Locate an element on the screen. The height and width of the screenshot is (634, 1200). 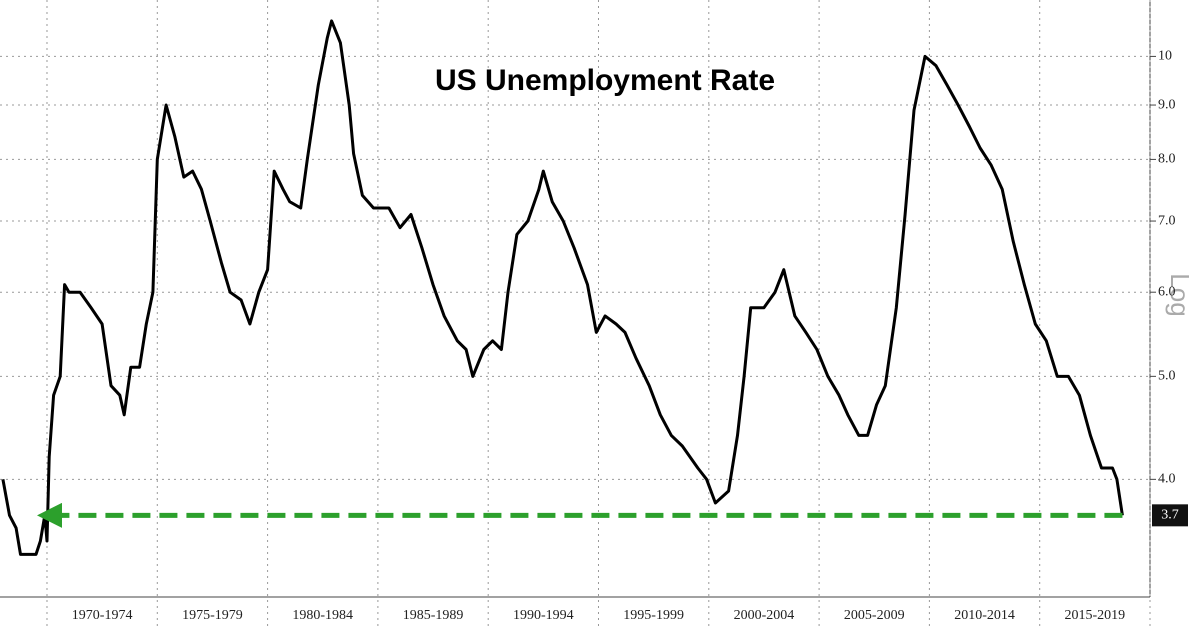
x-tick-label: 2000-2004 is located at coordinates (764, 615).